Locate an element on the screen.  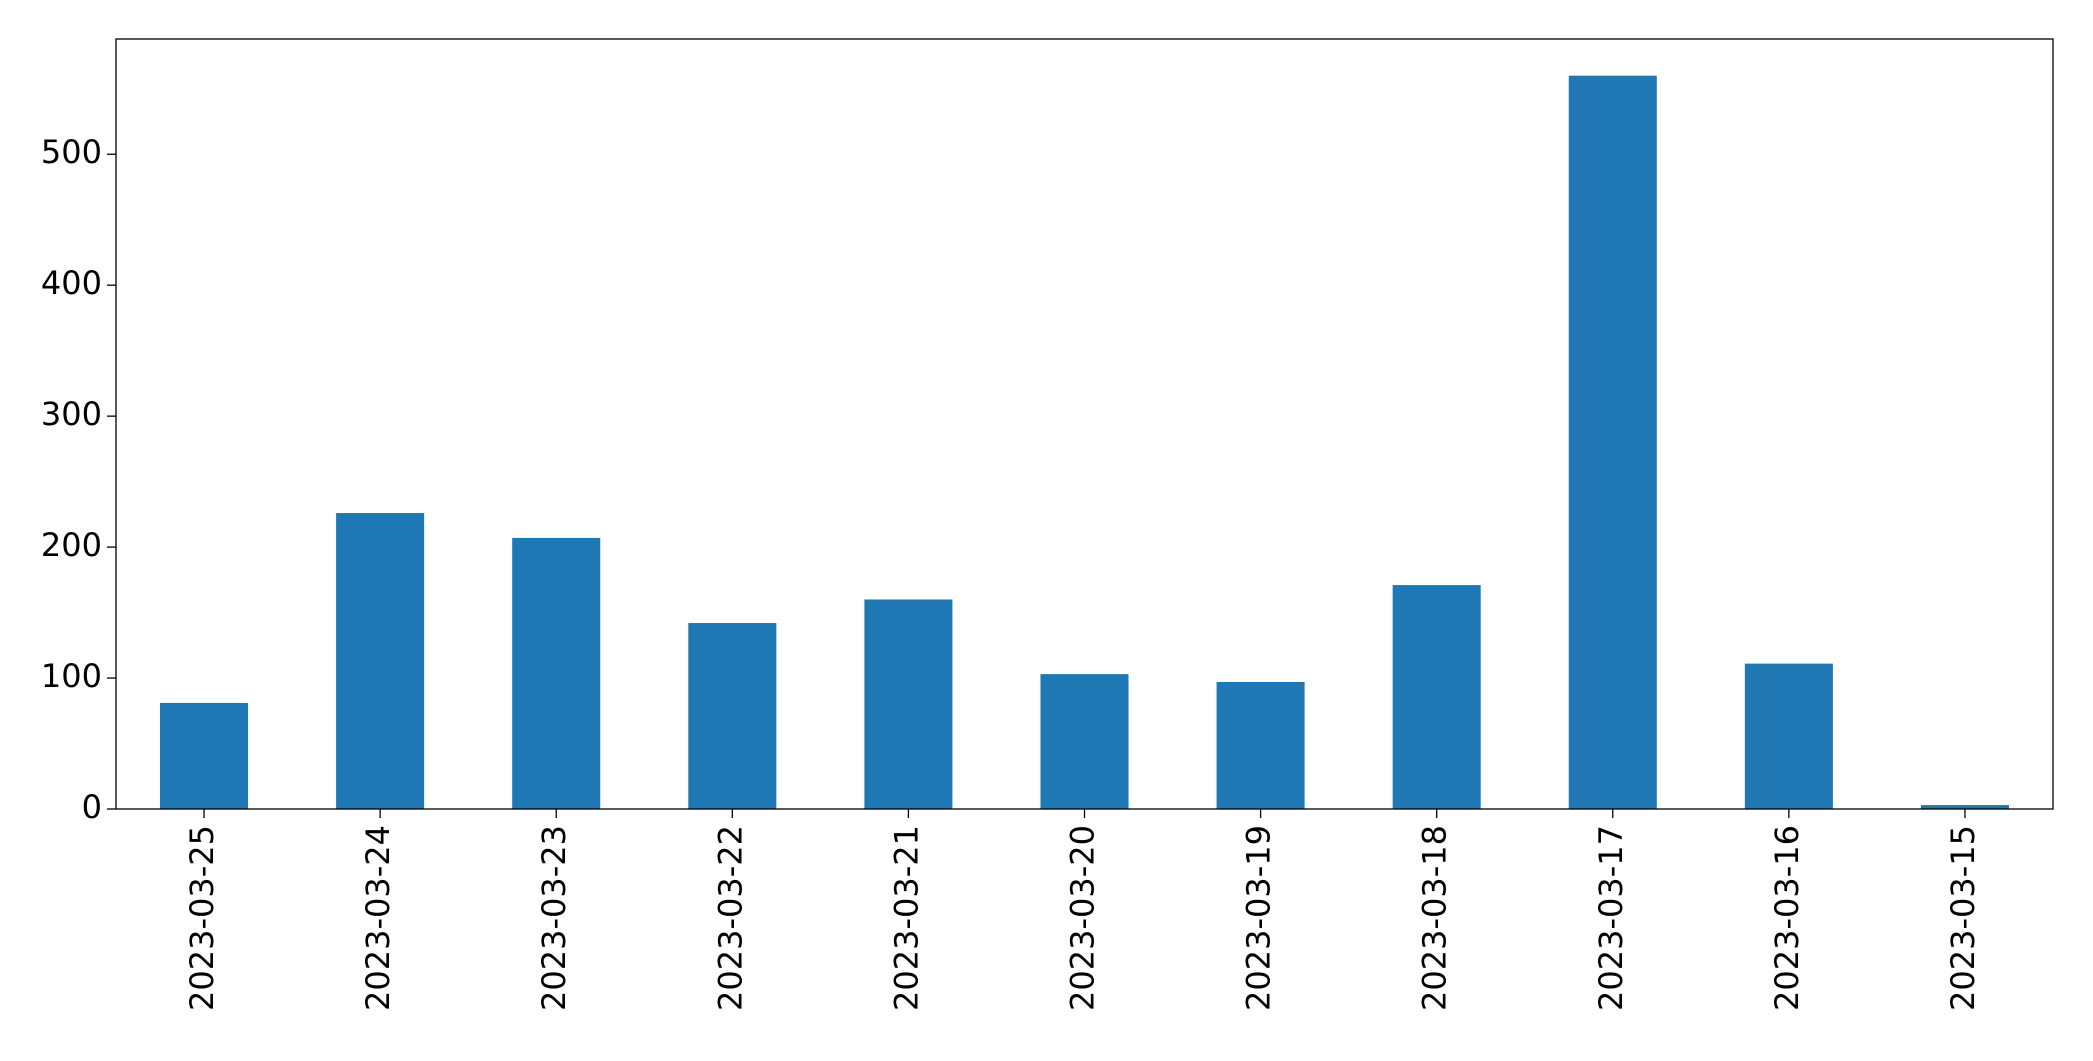
x-tick-label: 2023-03-16 is located at coordinates (1787, 918).